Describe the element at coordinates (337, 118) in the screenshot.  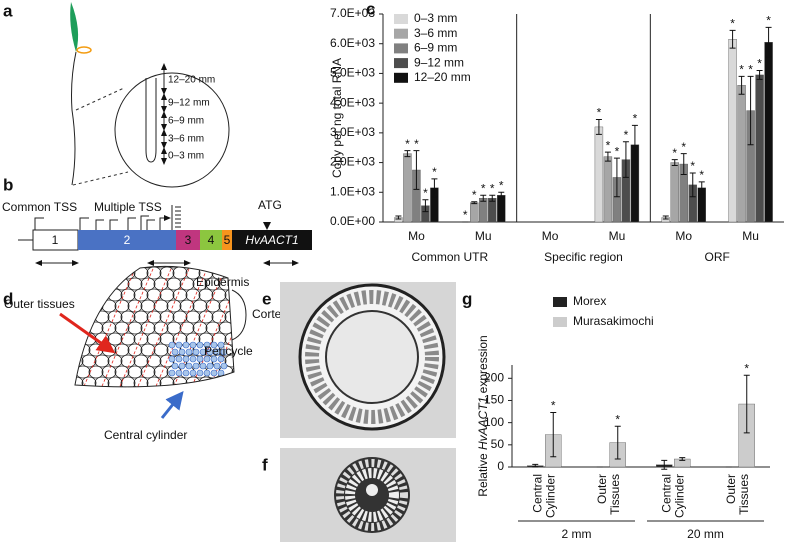
I see `y-axis-label: Copy per ng total RNA` at that location.